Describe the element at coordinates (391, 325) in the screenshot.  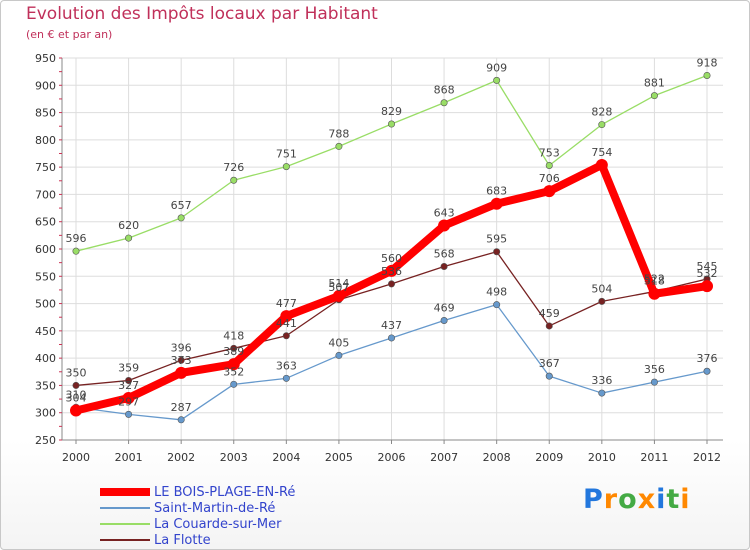
I see `data-label: 437` at that location.